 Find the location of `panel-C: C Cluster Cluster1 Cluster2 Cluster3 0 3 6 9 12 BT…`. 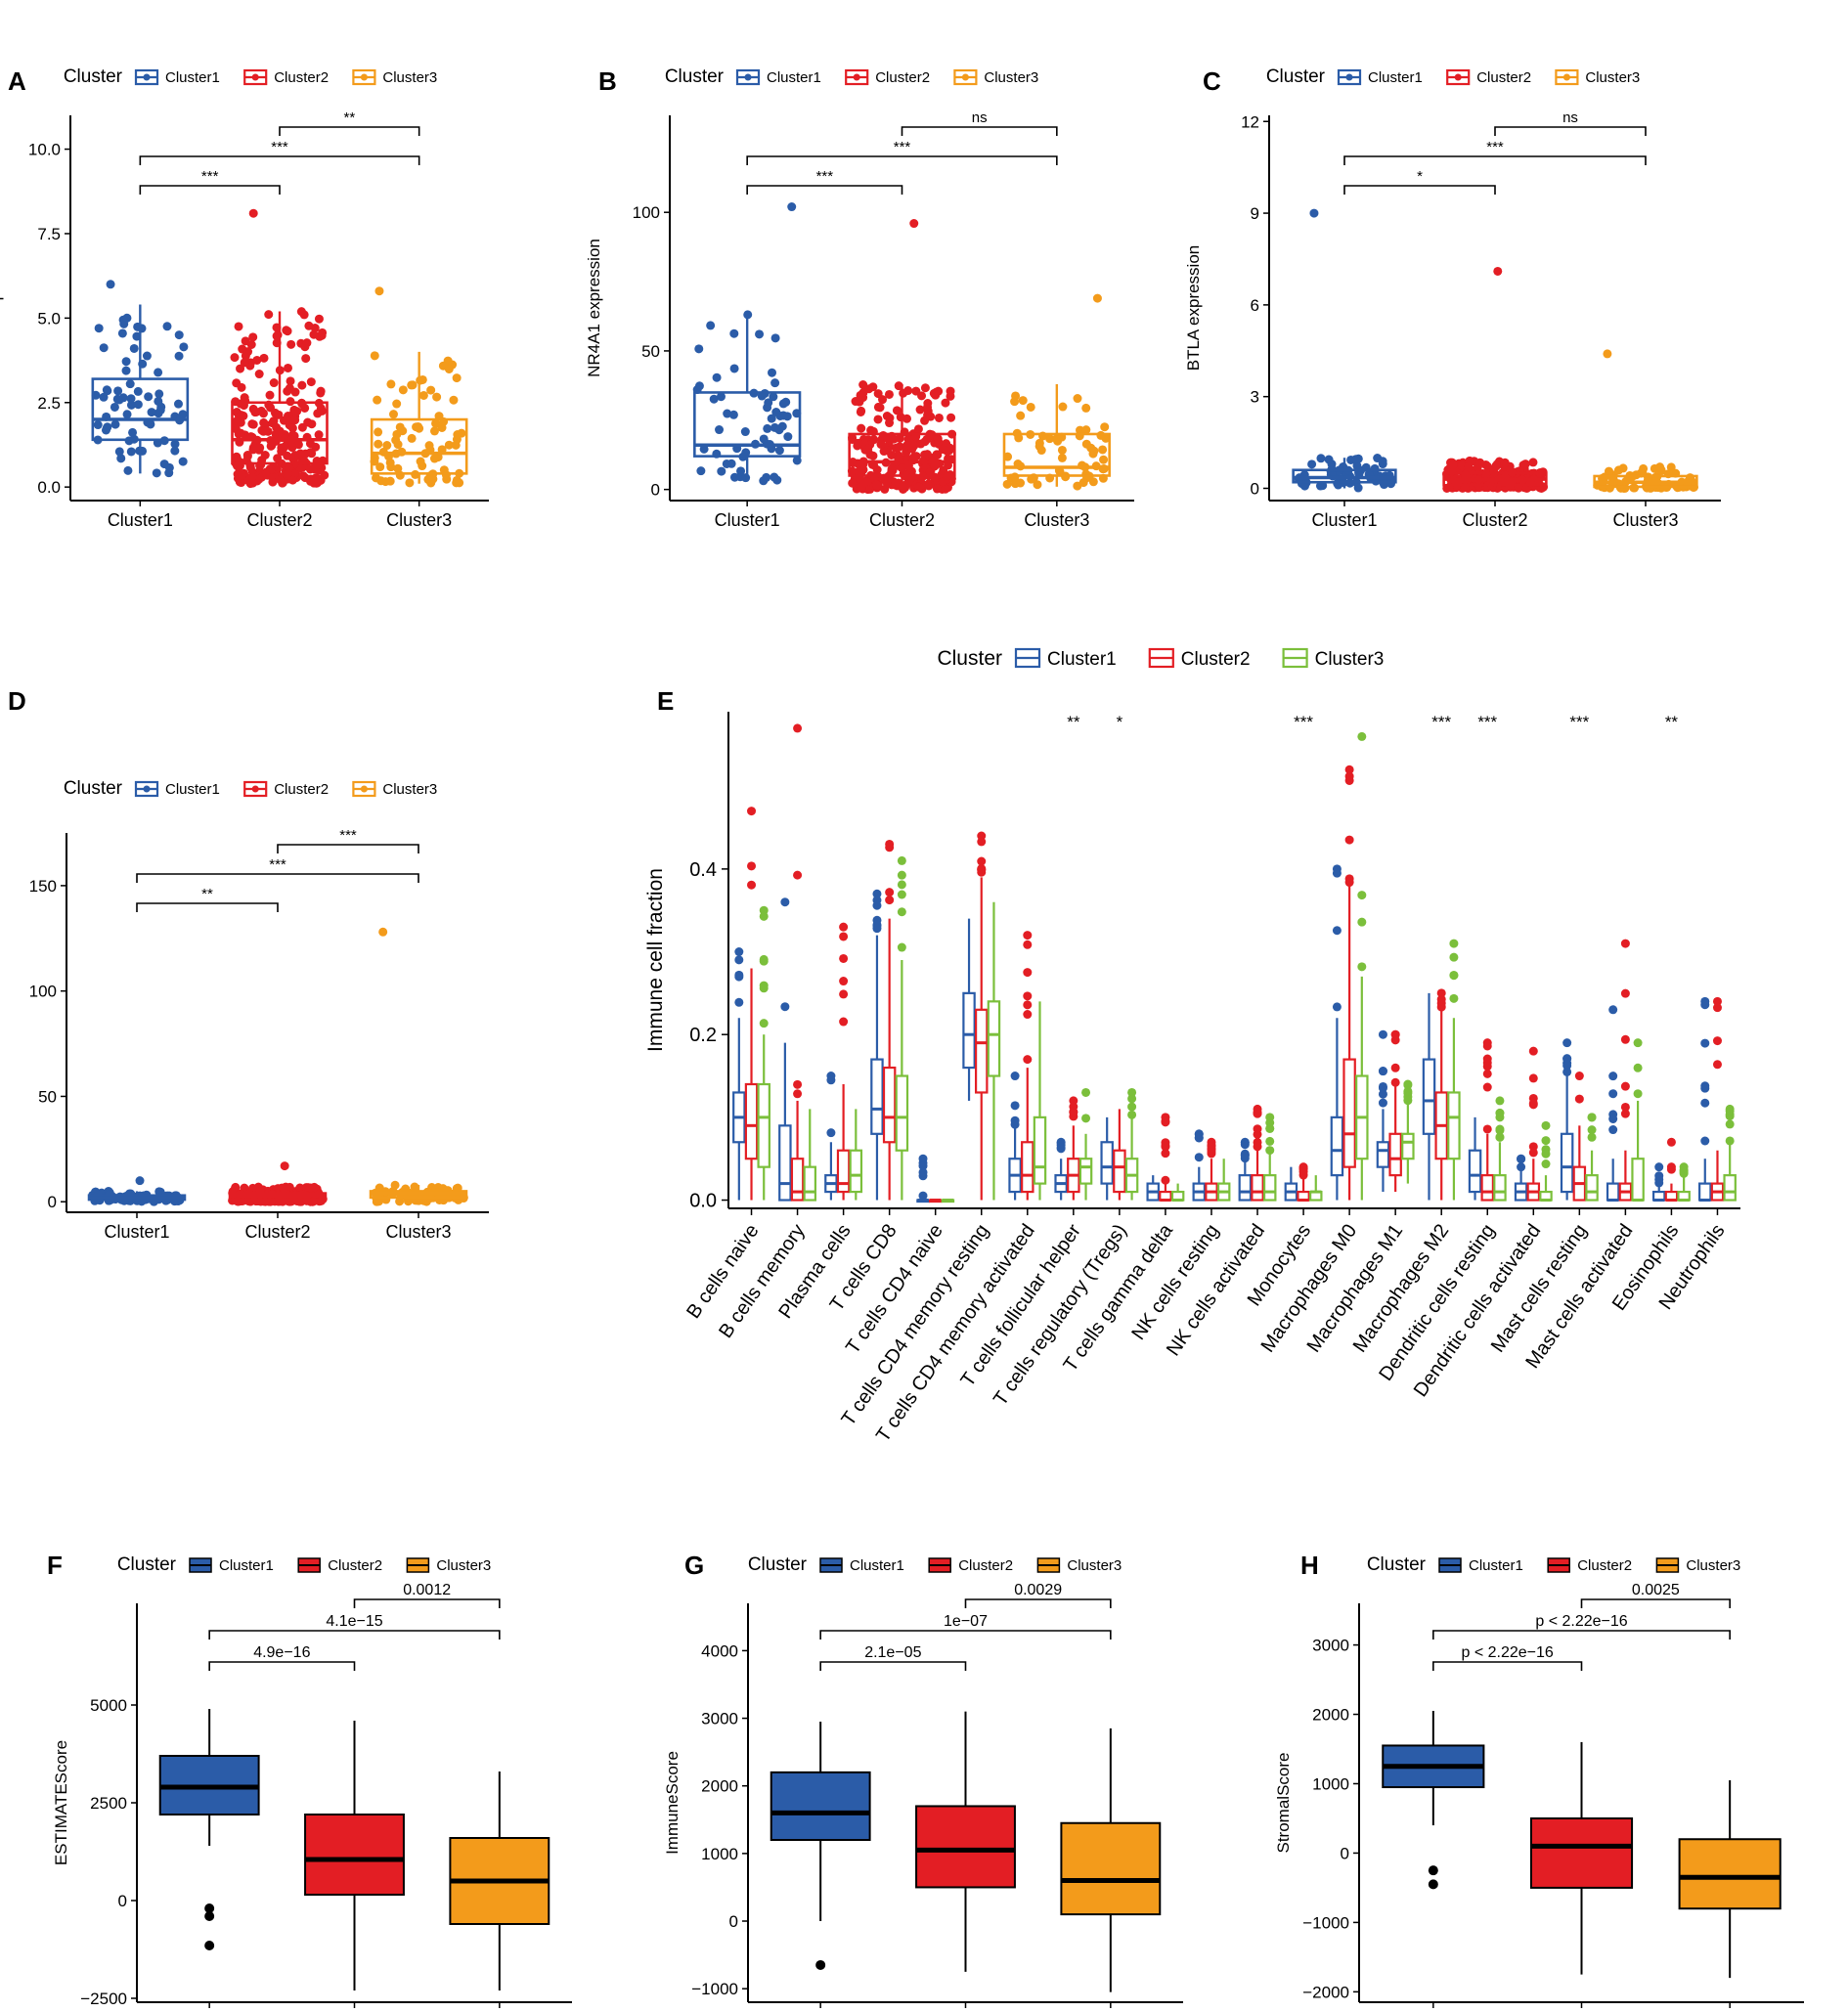

panel-C: C Cluster Cluster1 Cluster2 Cluster3 0 3 6 9 12 BT… is located at coordinates (1452, 298).